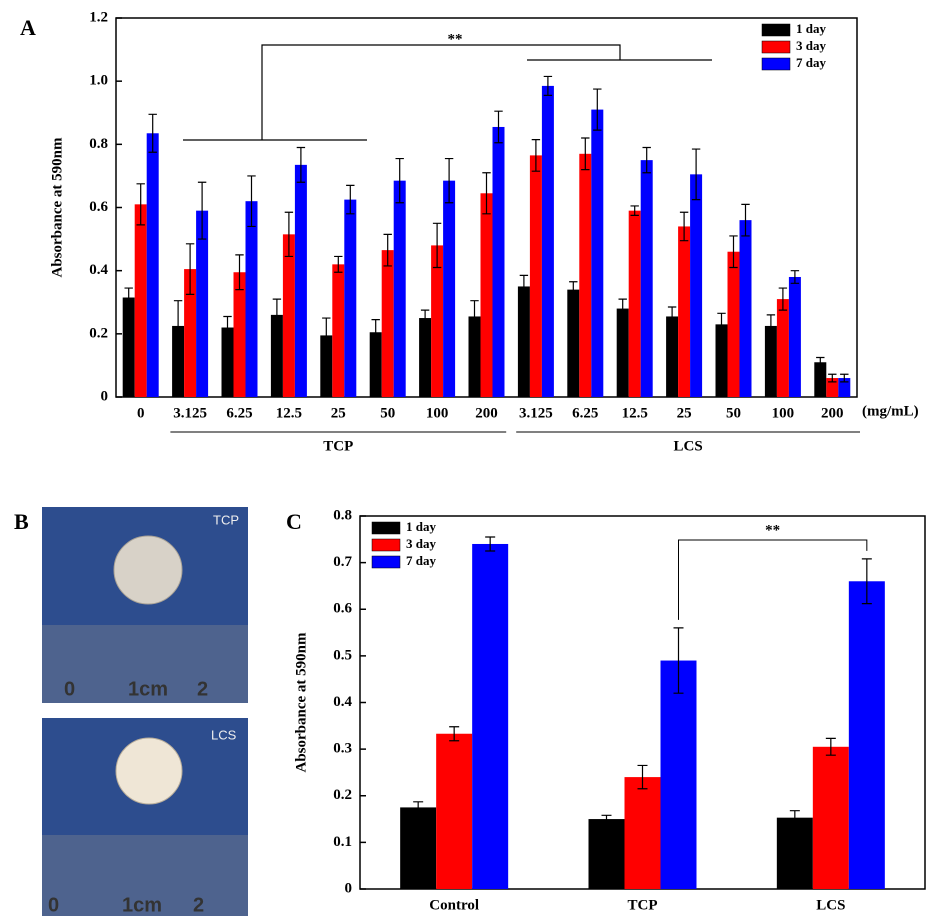 This screenshot has height=921, width=935. I want to click on y-tick-label: 0.7, so click(342, 562).